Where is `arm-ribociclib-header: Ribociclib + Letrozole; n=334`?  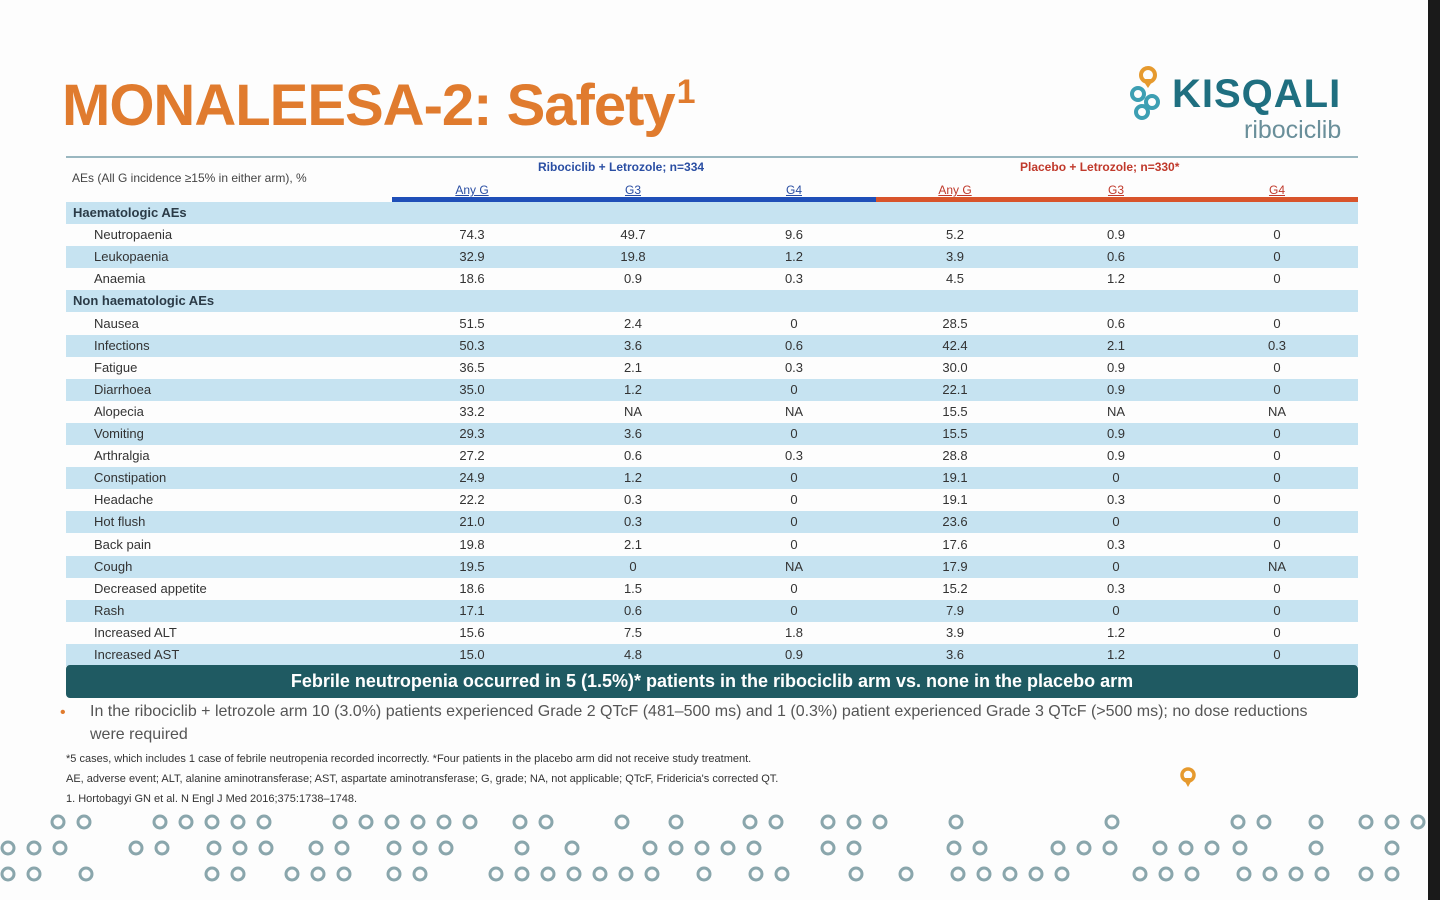 arm-ribociclib-header: Ribociclib + Letrozole; n=334 is located at coordinates (621, 167).